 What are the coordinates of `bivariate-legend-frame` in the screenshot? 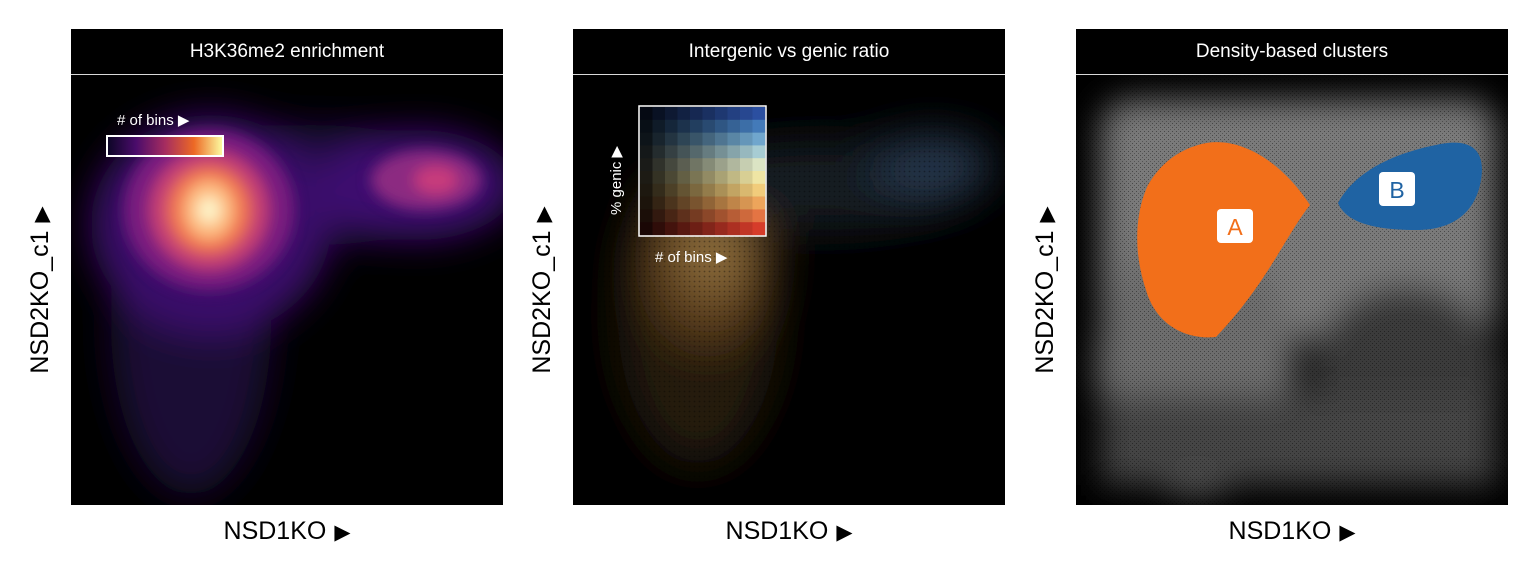 It's located at (702, 171).